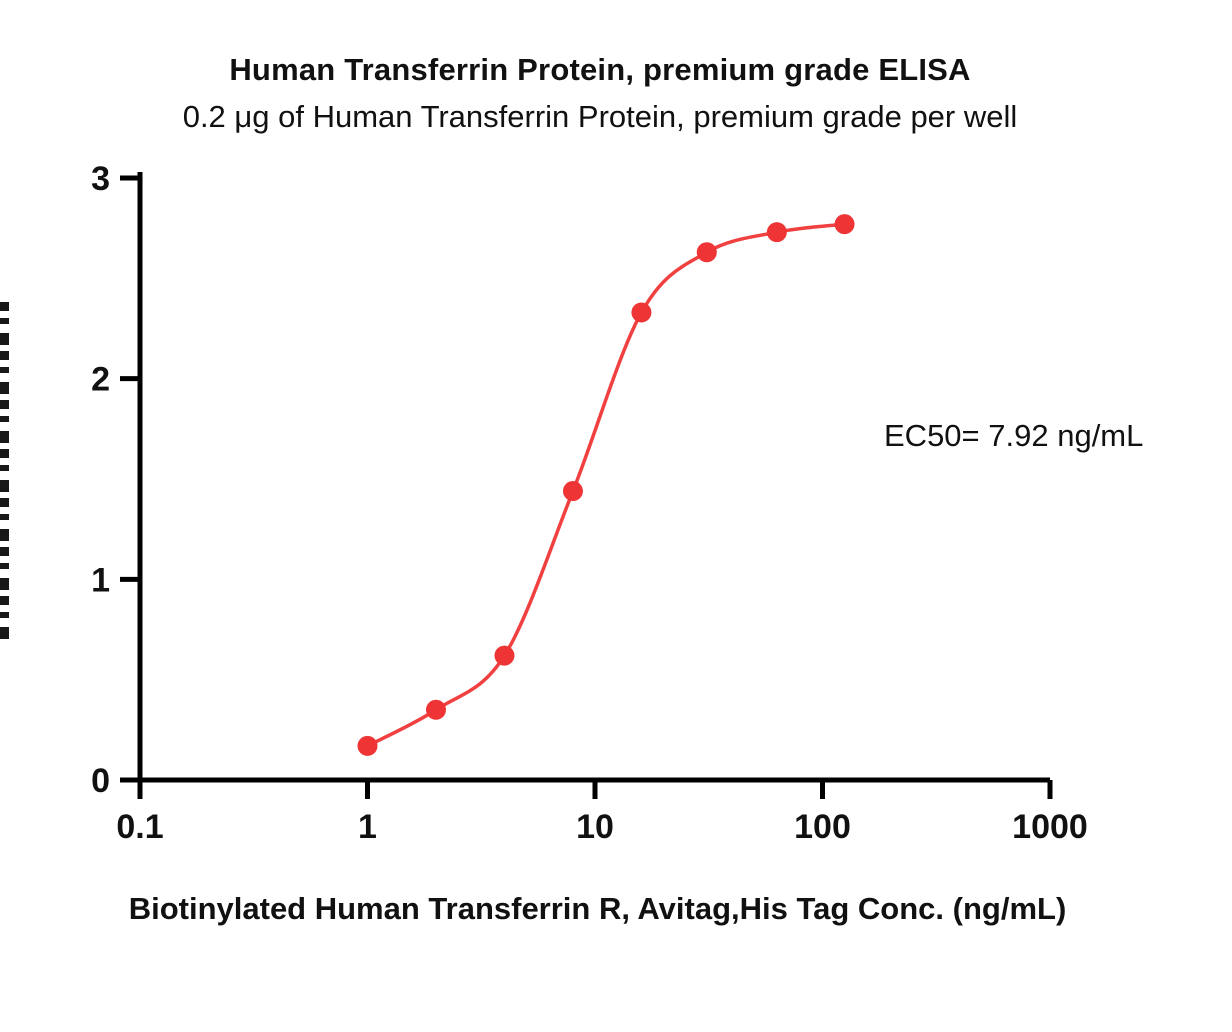 The image size is (1232, 1032). What do you see at coordinates (822, 827) in the screenshot?
I see `x-tick-label: 100` at bounding box center [822, 827].